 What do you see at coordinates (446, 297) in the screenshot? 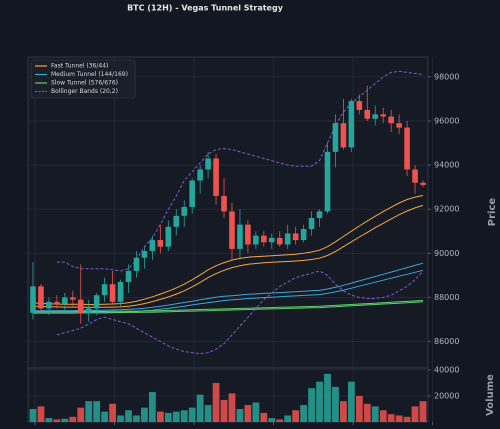
I see `y-tick-label: 88000` at bounding box center [446, 297].